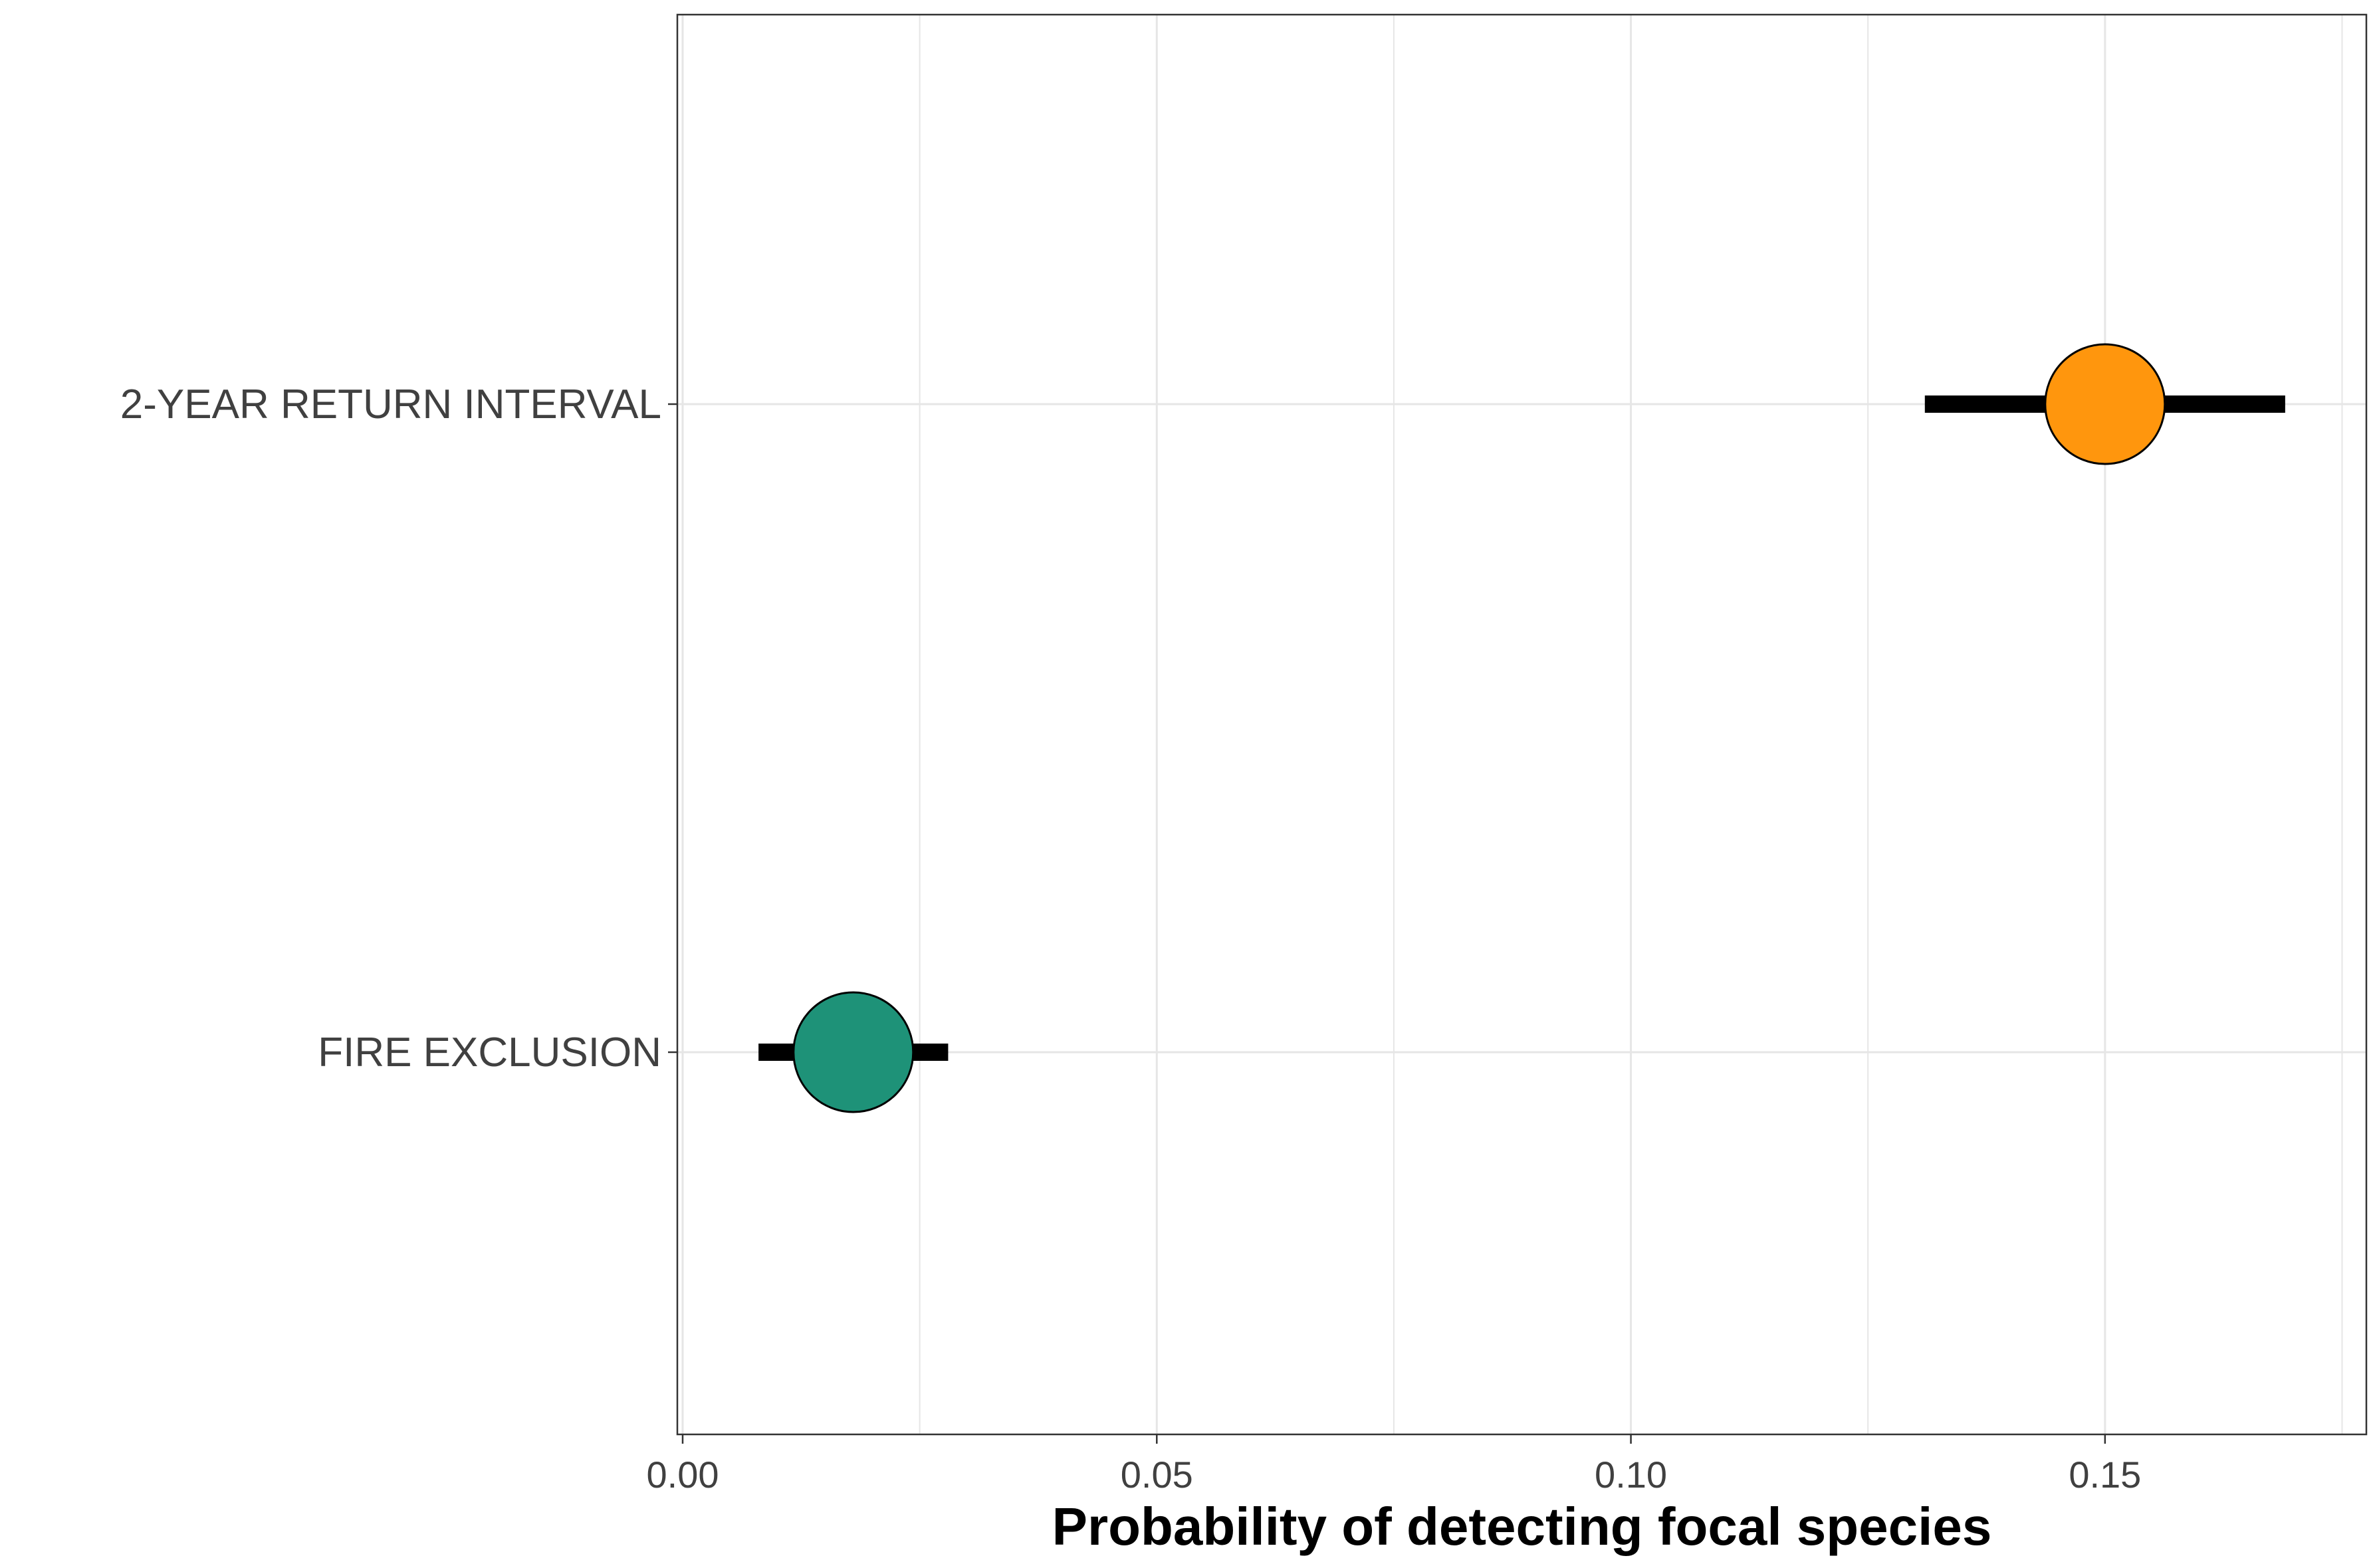  What do you see at coordinates (1522, 1526) in the screenshot?
I see `x-axis-title: Probability of detecting focal species` at bounding box center [1522, 1526].